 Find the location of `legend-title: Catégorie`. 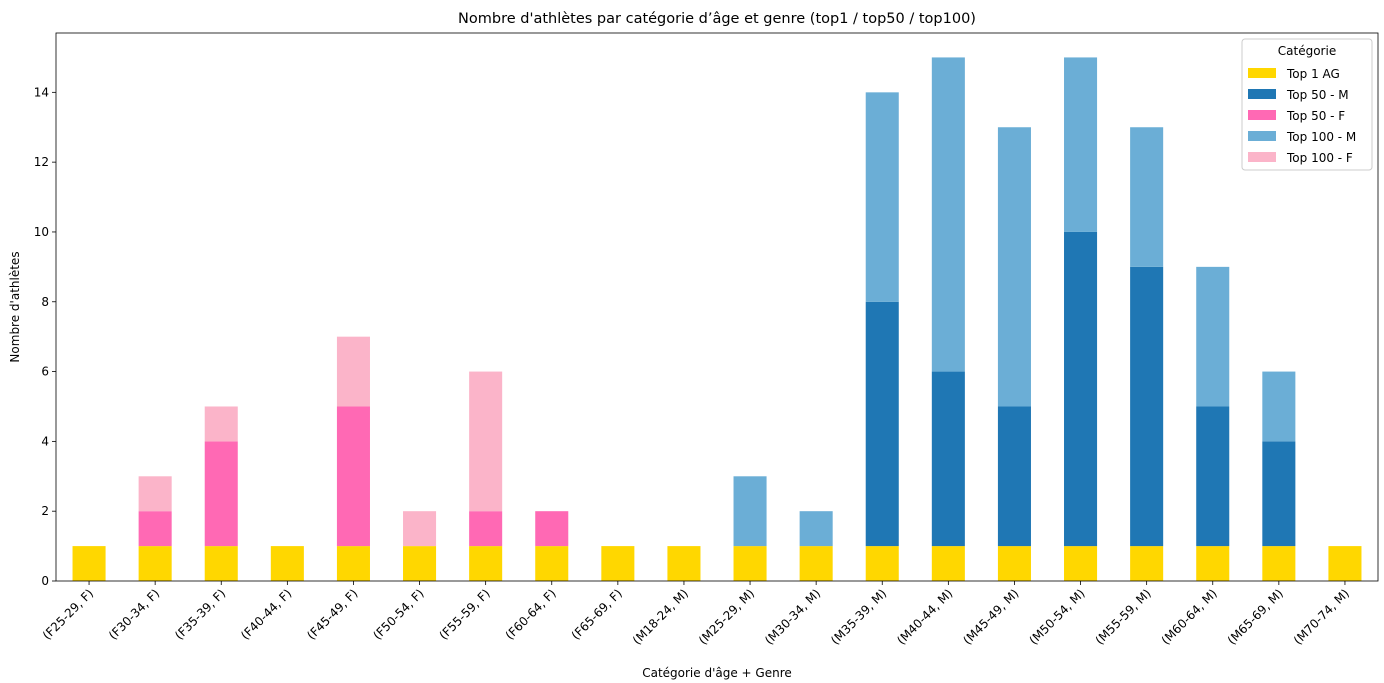

legend-title: Catégorie is located at coordinates (1307, 51).